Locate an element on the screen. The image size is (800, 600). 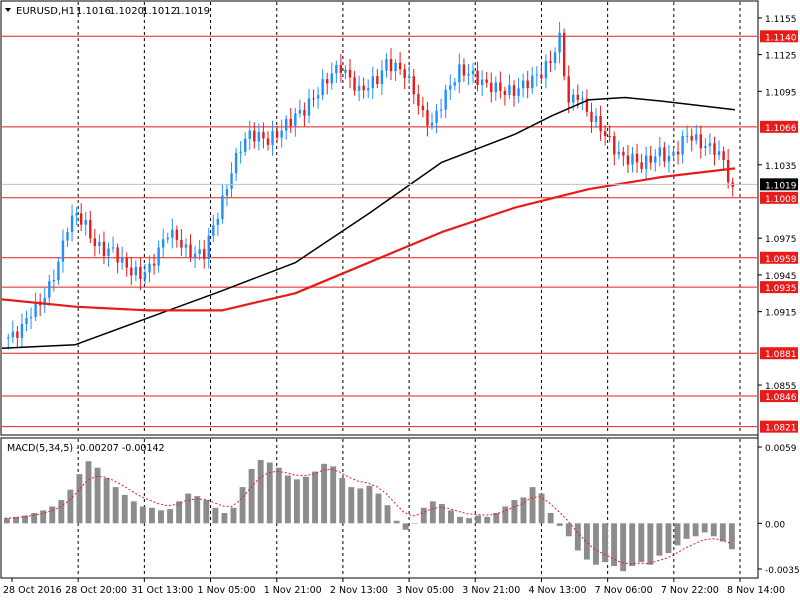
chart-menu-triangle-icon is located at coordinates (8, 10).